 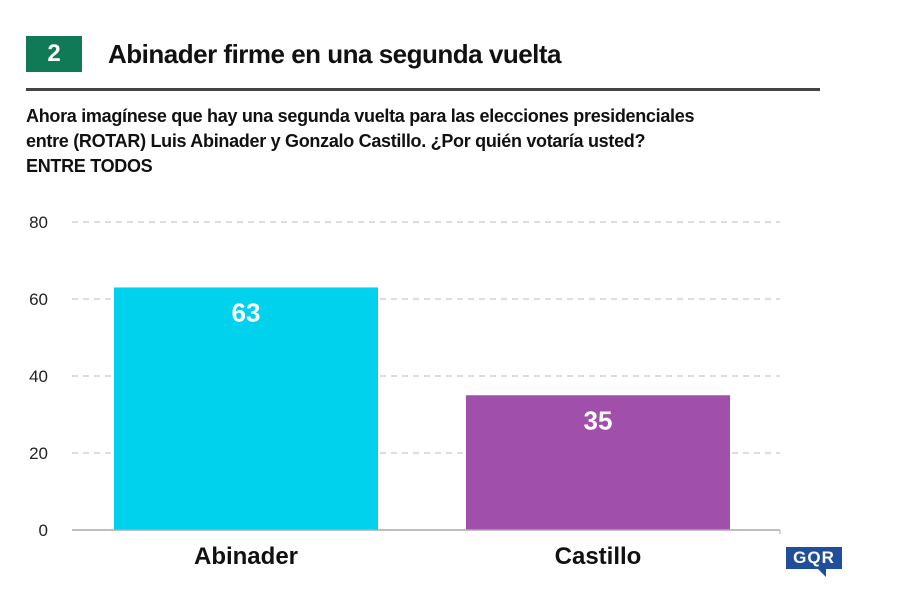 I want to click on question-line-3: ENTRE TODOS, so click(x=89, y=166).